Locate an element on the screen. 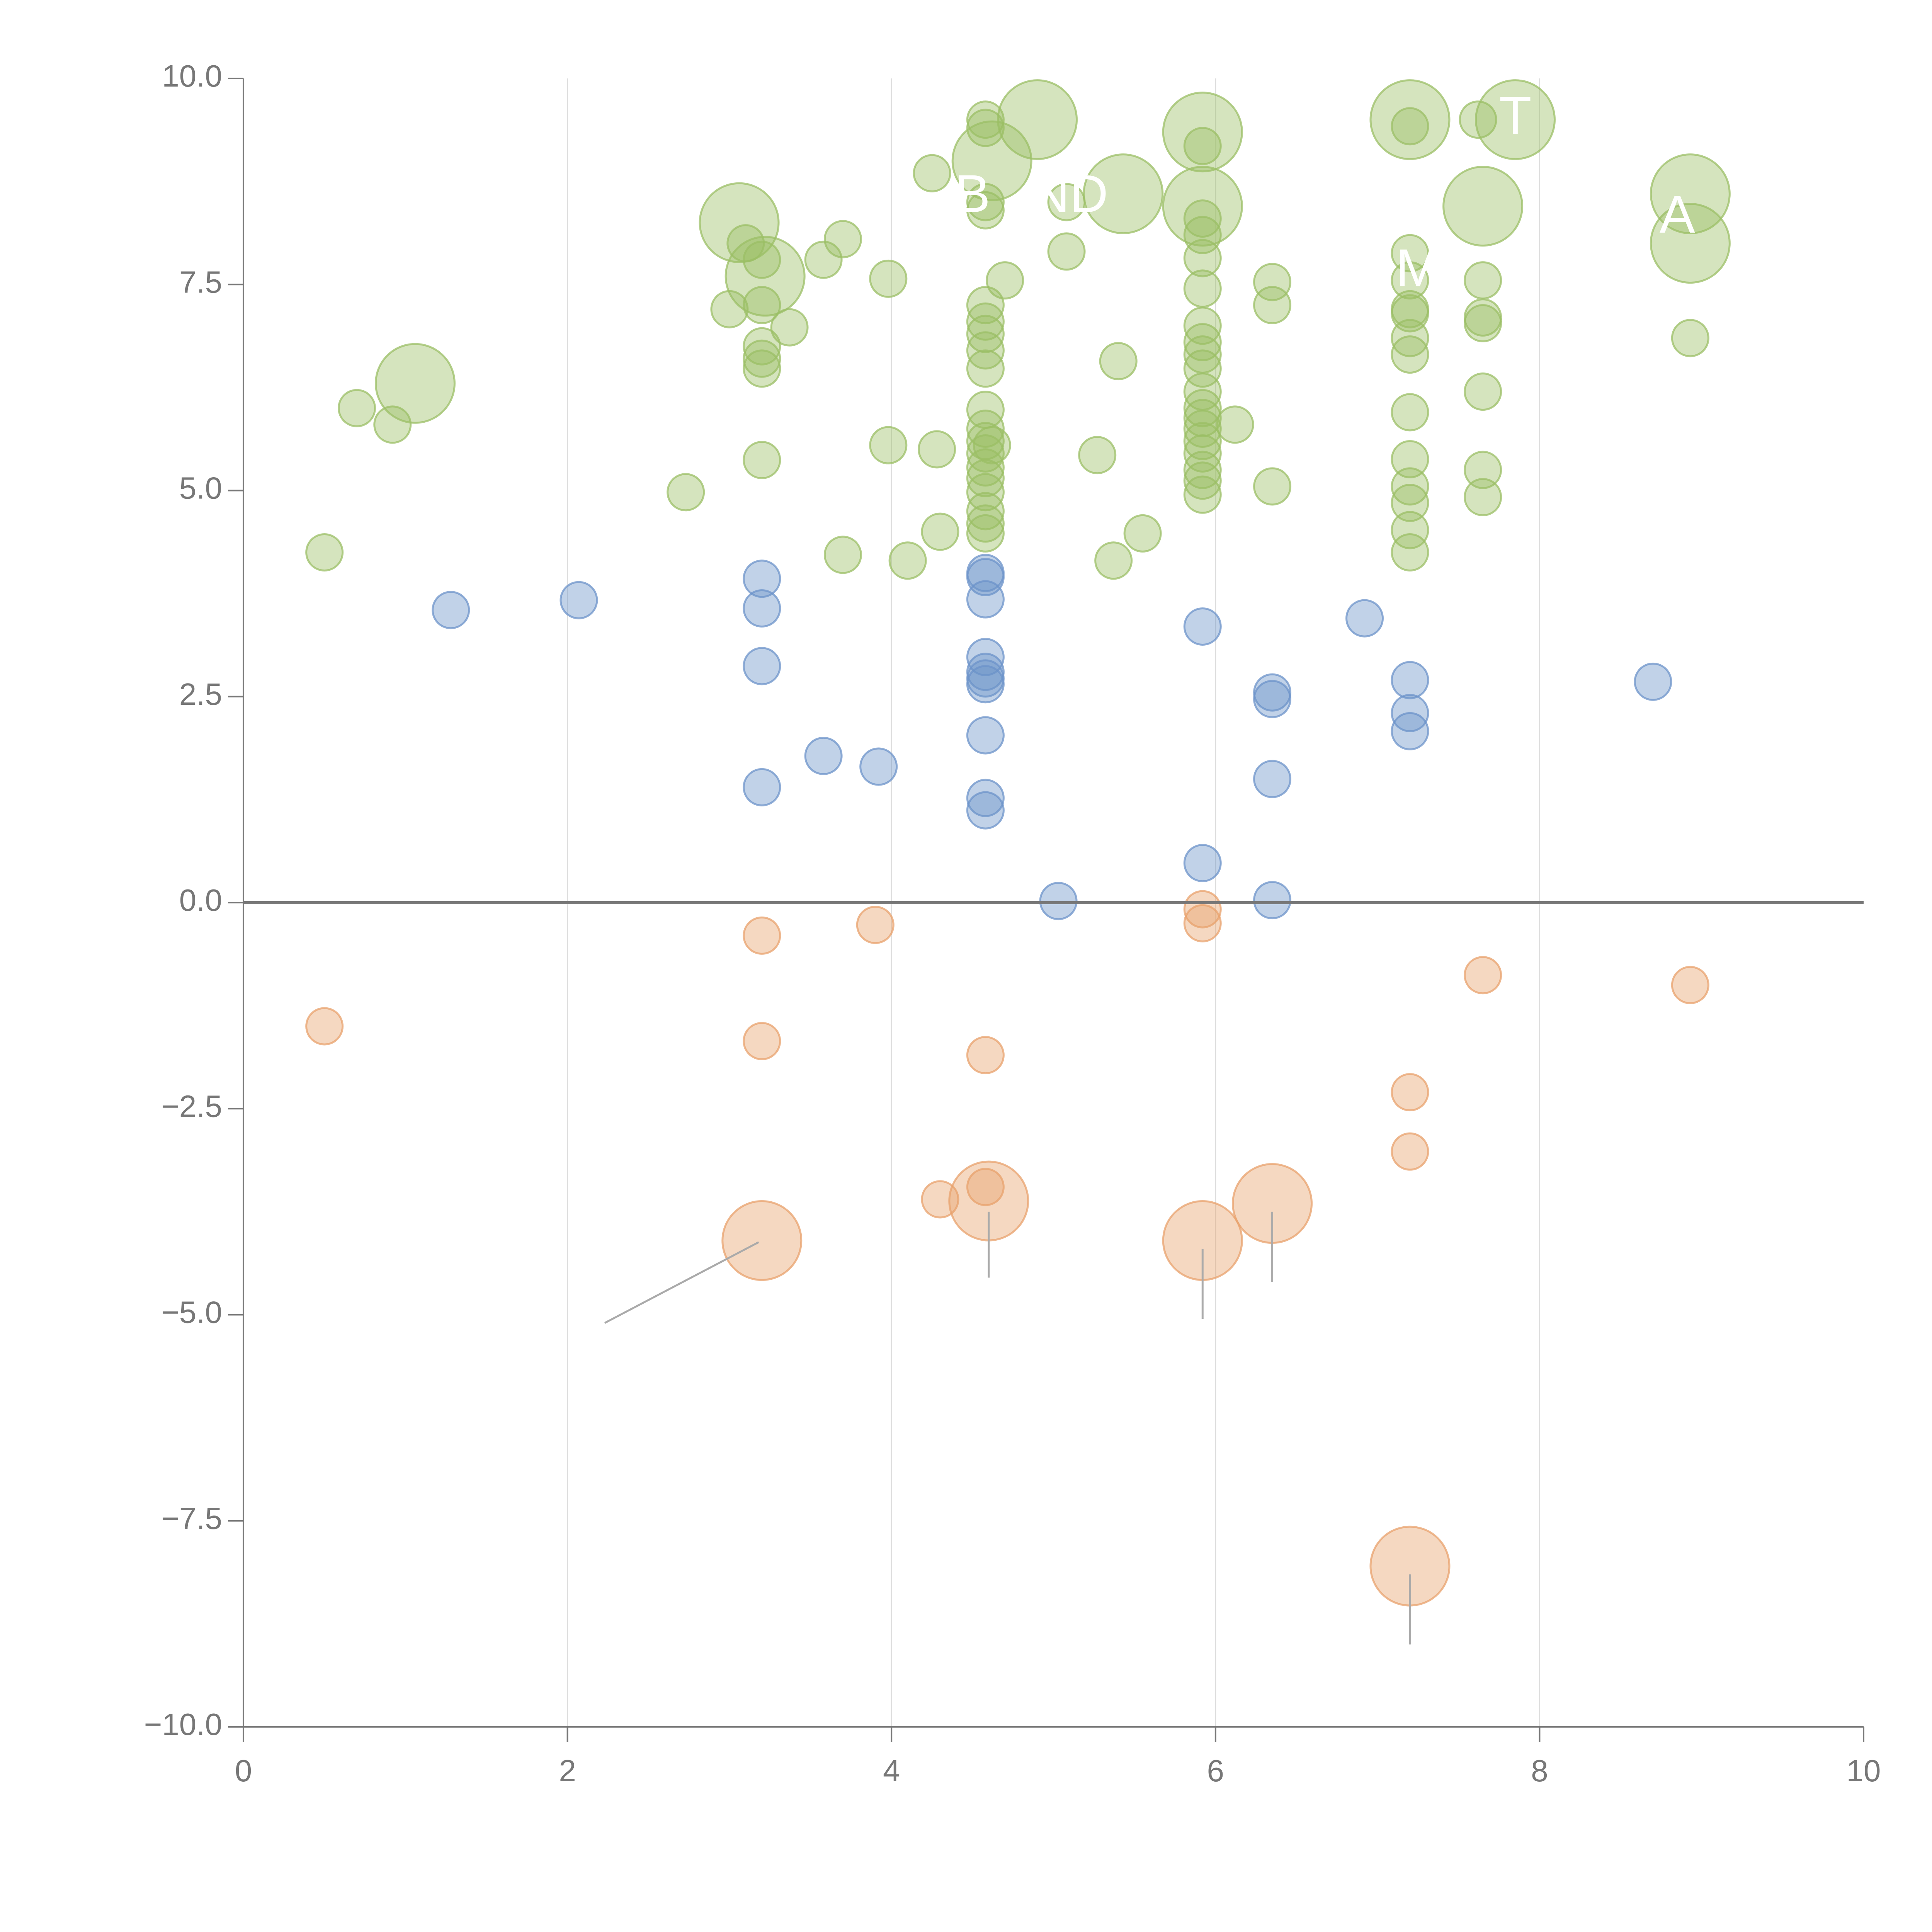 The height and width of the screenshot is (1932, 1932). y-tick-label: −5.0 is located at coordinates (192, 1312).